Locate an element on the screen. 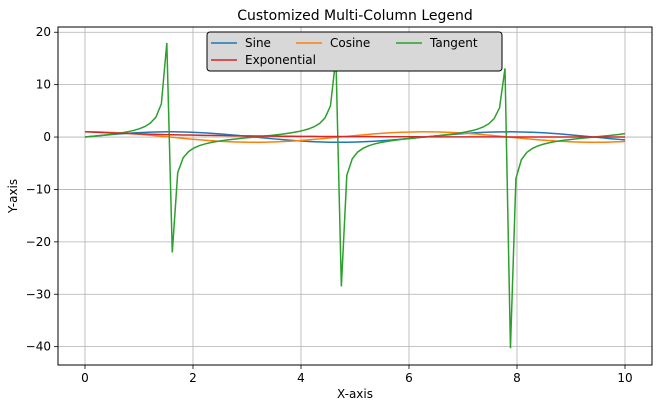  x-tick-label: 10 is located at coordinates (624, 378).